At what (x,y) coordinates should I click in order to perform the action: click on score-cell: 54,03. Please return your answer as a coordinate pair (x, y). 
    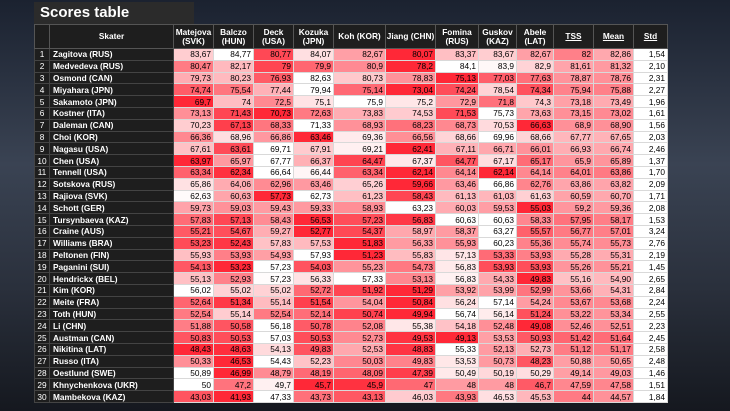
    Looking at the image, I should click on (313, 267).